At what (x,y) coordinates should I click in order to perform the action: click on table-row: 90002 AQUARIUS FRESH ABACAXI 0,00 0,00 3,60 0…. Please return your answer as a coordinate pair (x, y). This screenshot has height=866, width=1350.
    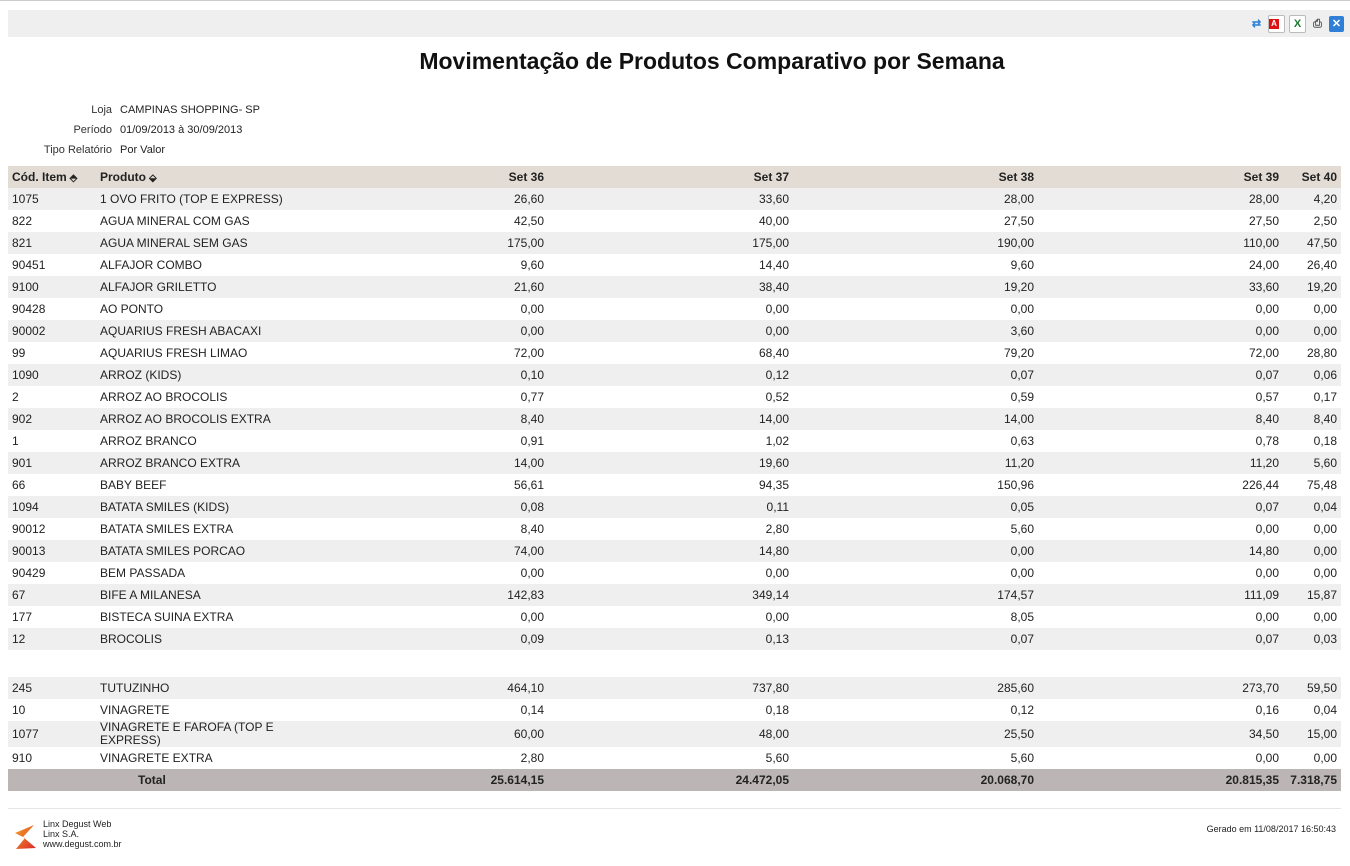
    Looking at the image, I should click on (674, 331).